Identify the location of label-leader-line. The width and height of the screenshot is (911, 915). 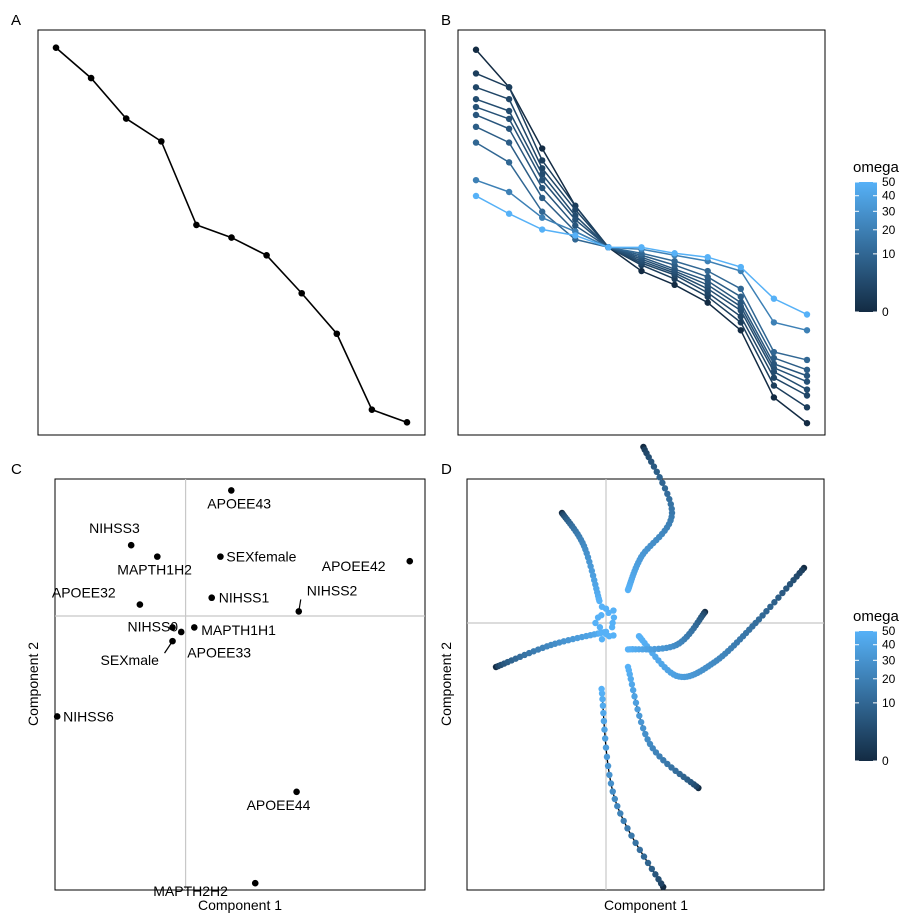
(300, 605).